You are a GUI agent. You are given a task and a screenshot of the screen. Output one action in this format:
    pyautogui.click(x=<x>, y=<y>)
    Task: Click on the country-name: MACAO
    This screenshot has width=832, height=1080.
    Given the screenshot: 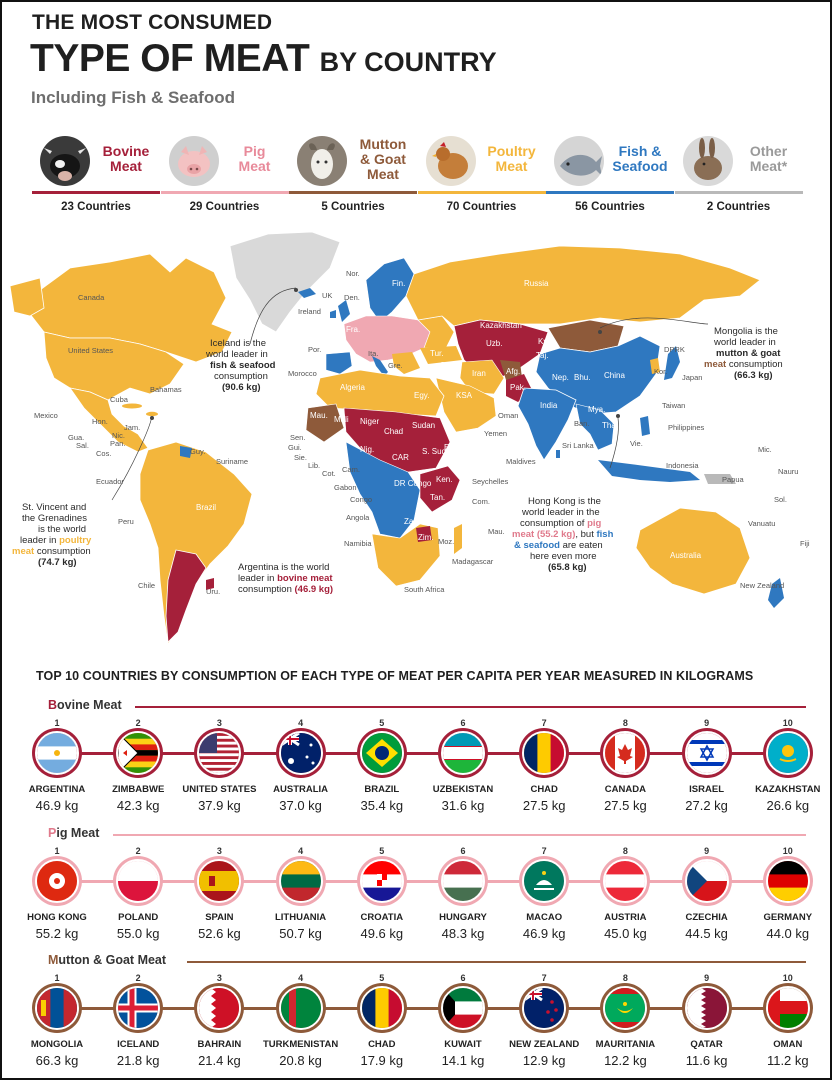 What is the action you would take?
    pyautogui.click(x=544, y=917)
    